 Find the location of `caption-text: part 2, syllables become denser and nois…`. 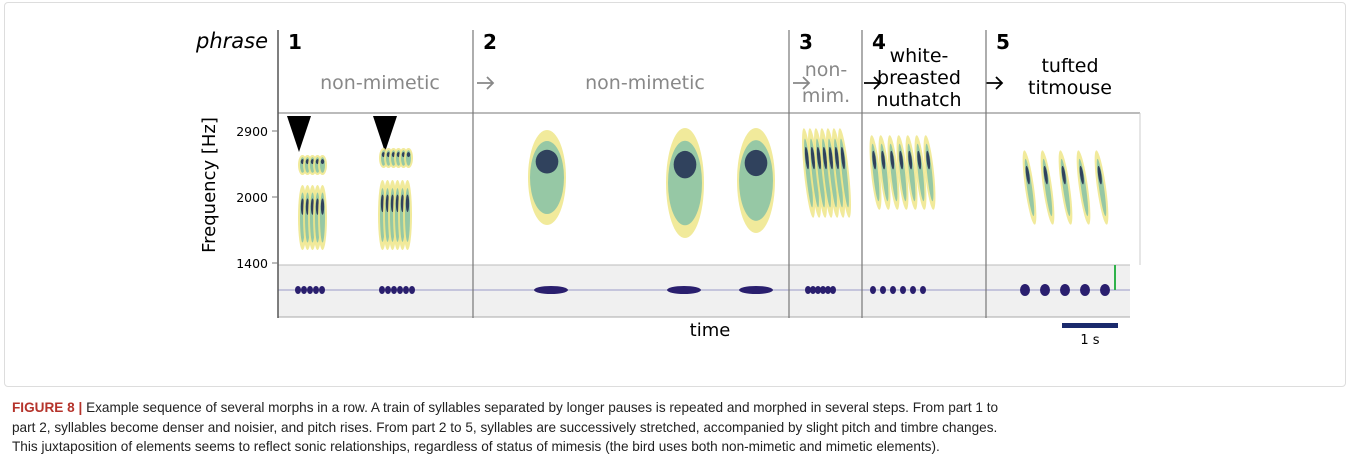

caption-text: part 2, syllables become denser and nois… is located at coordinates (505, 427).